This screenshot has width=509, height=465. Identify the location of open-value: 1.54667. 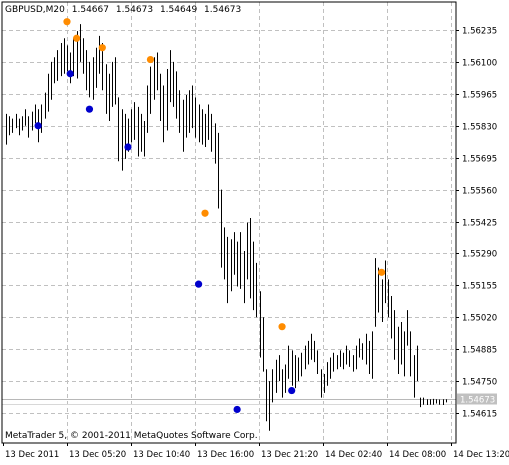
(90, 10).